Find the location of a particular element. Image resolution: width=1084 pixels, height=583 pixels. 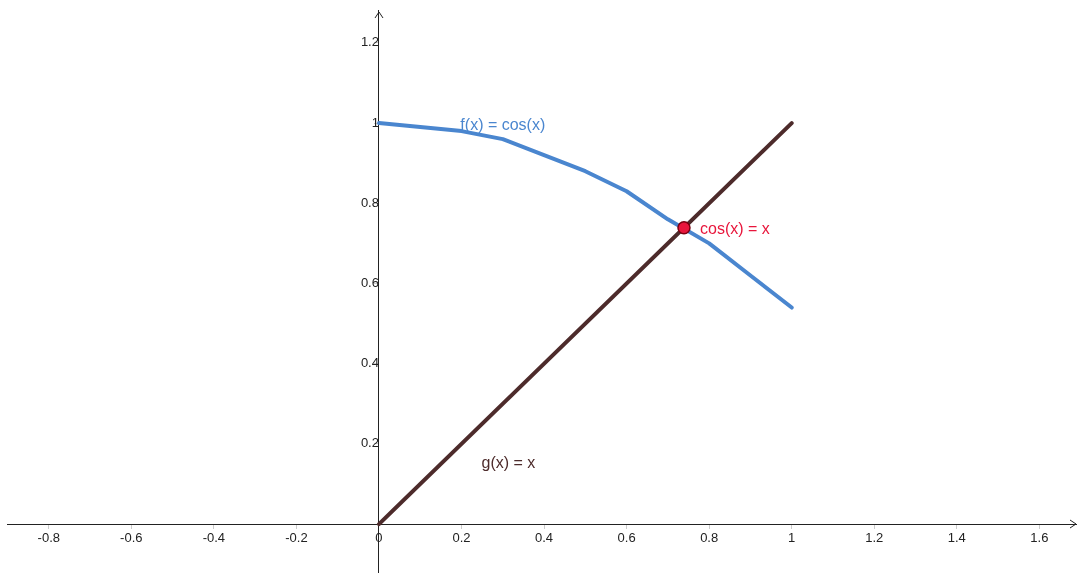

series-label: g(x) = x is located at coordinates (508, 463).